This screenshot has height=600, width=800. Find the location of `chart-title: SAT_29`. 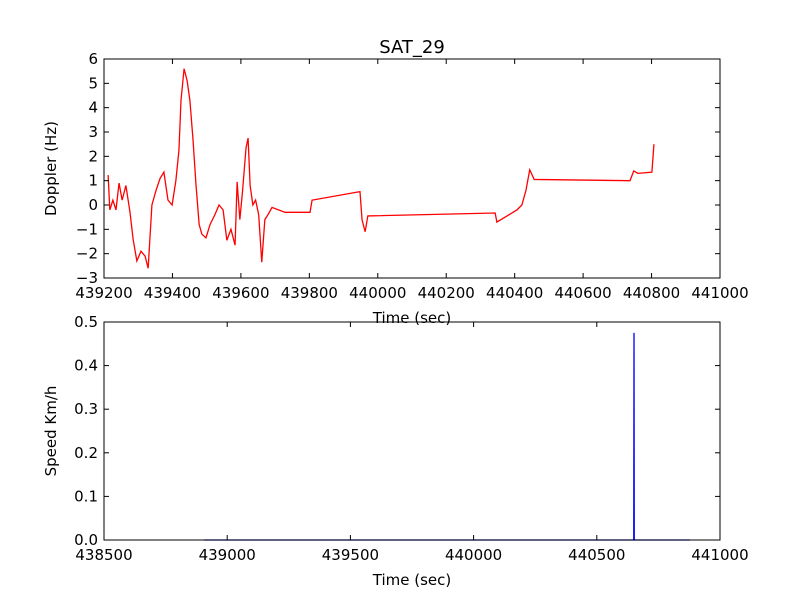

chart-title: SAT_29 is located at coordinates (412, 47).